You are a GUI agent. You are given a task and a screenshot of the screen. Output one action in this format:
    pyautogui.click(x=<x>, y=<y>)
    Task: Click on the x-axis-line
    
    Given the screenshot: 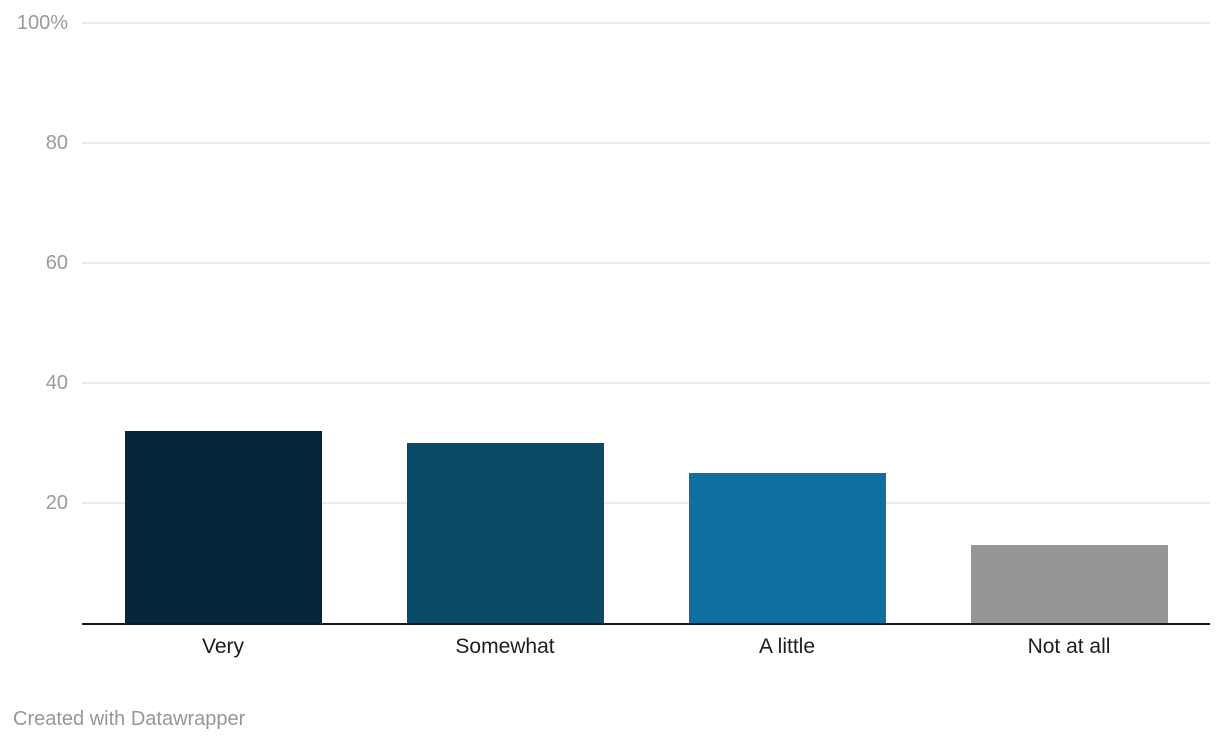 What is the action you would take?
    pyautogui.click(x=646, y=623)
    